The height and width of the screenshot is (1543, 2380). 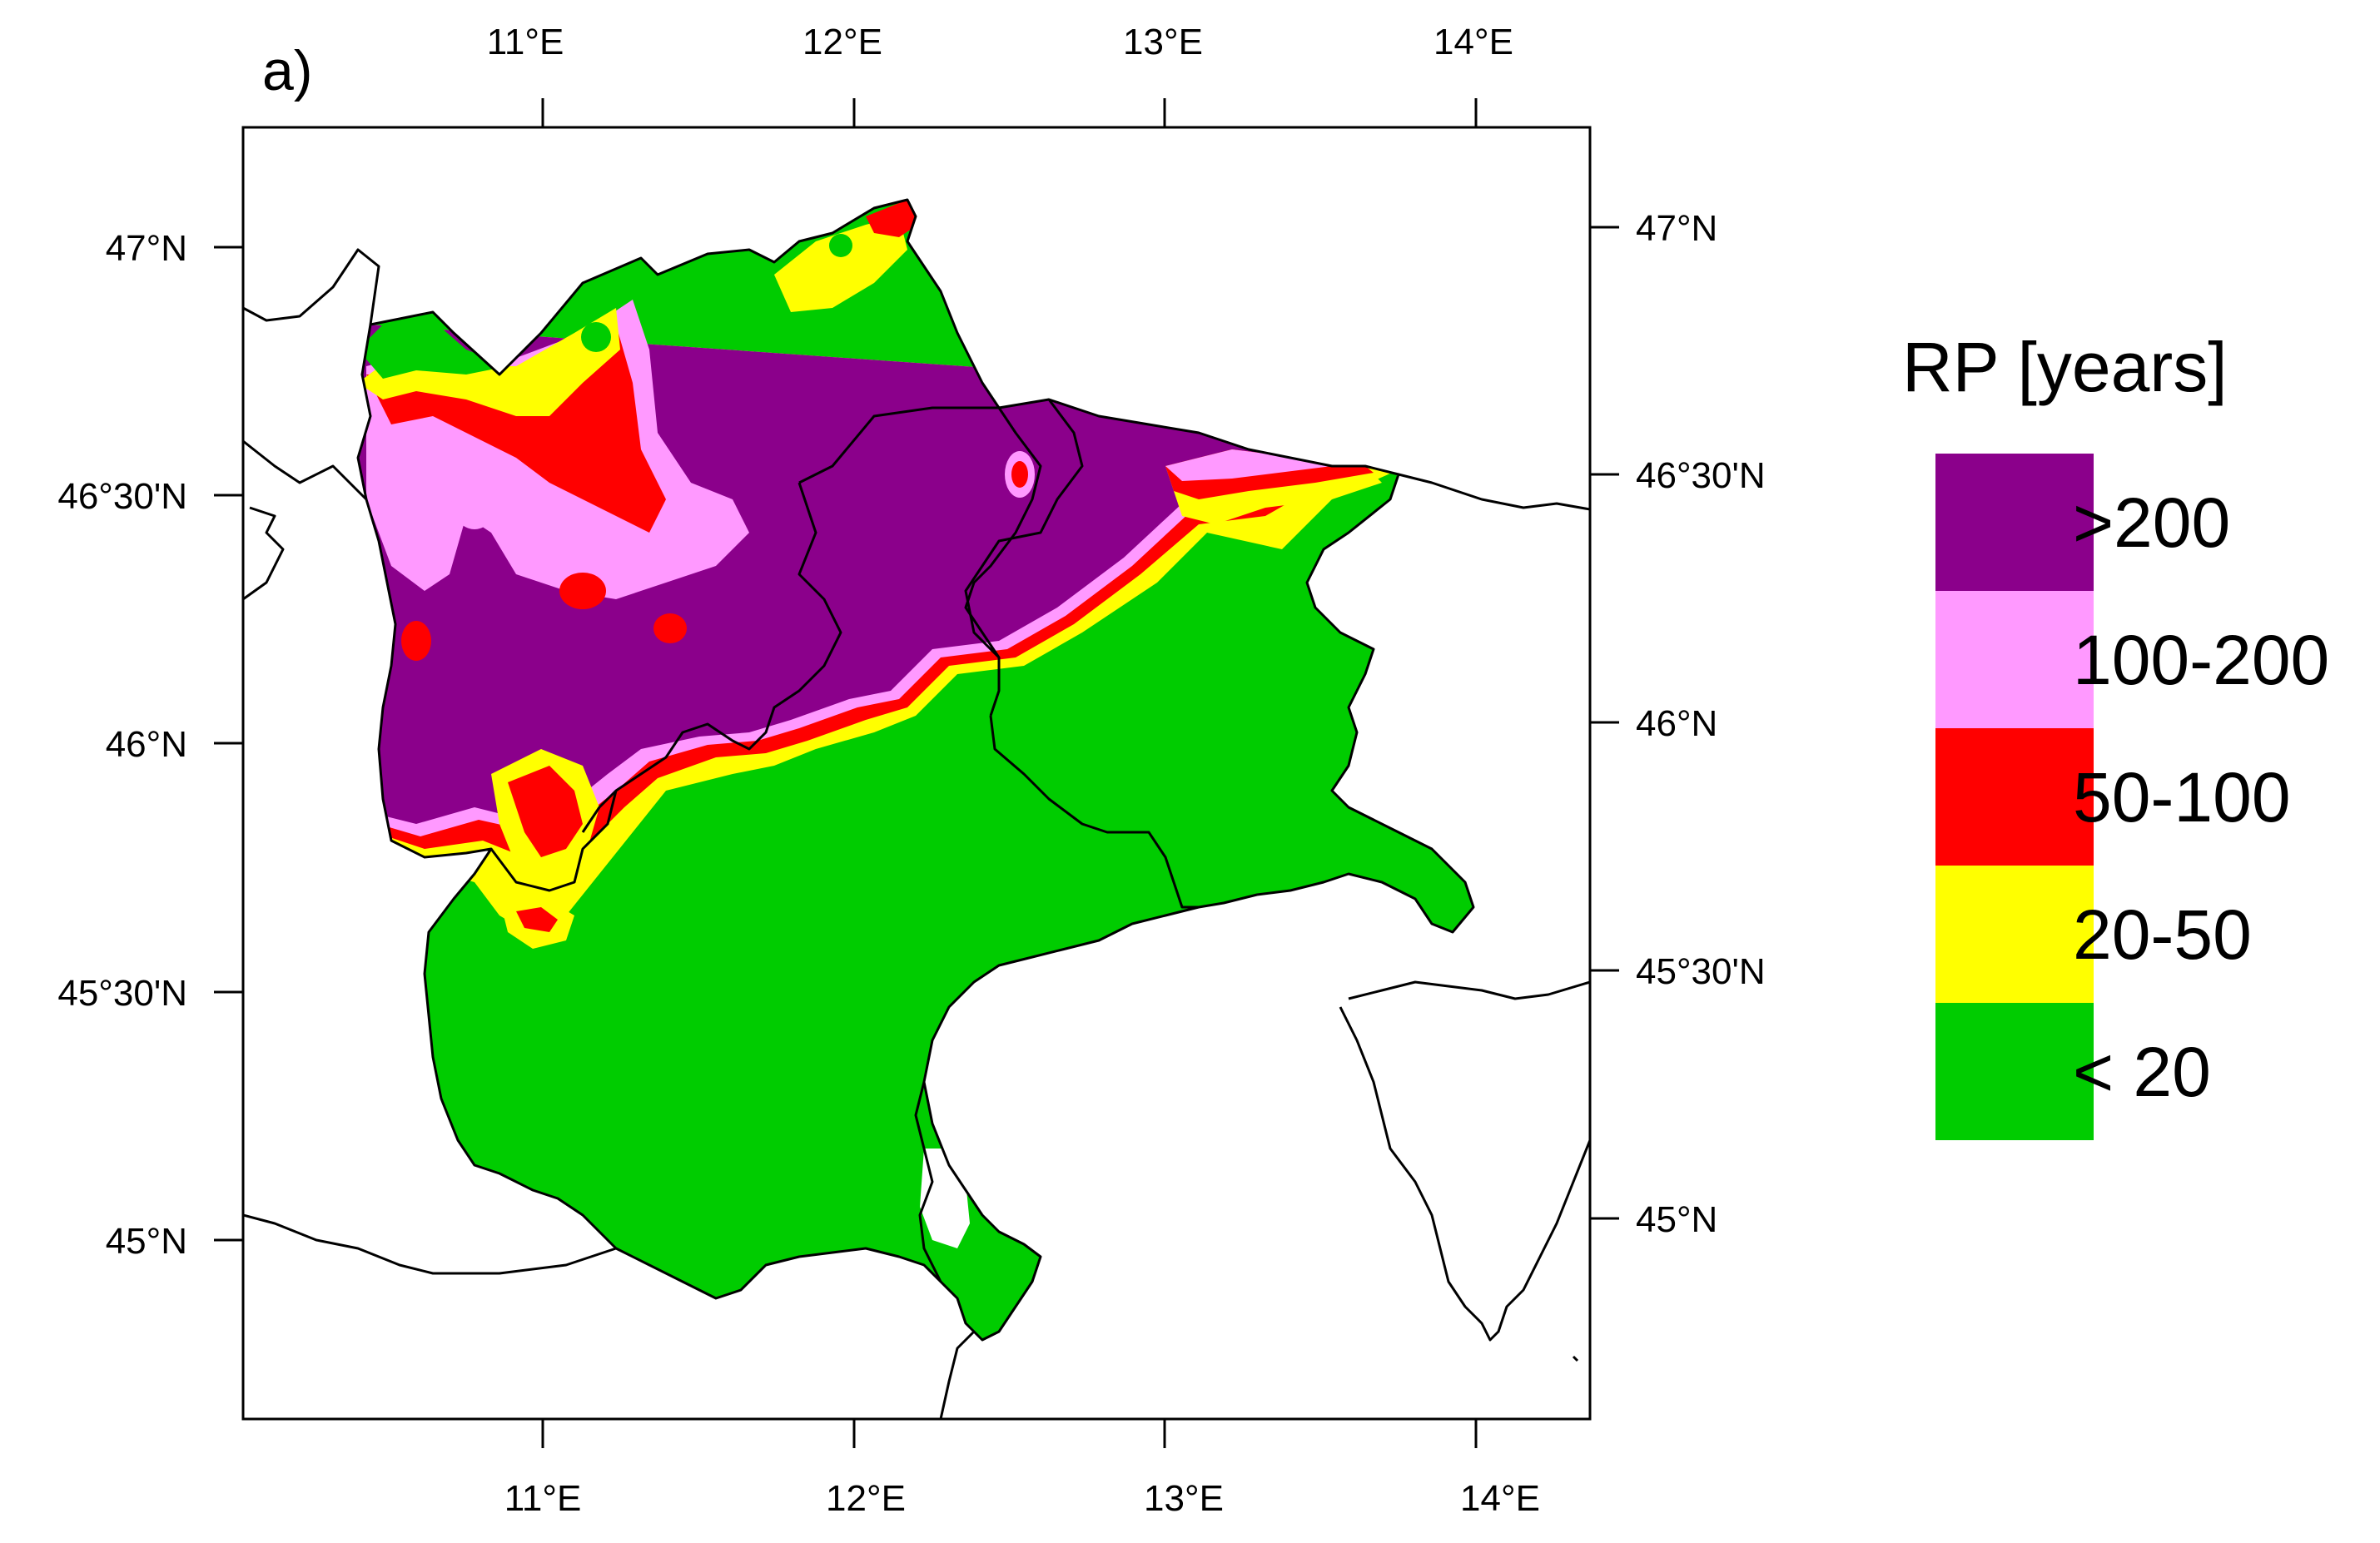 I want to click on top-tick-label: 14°E, so click(x=1473, y=42).